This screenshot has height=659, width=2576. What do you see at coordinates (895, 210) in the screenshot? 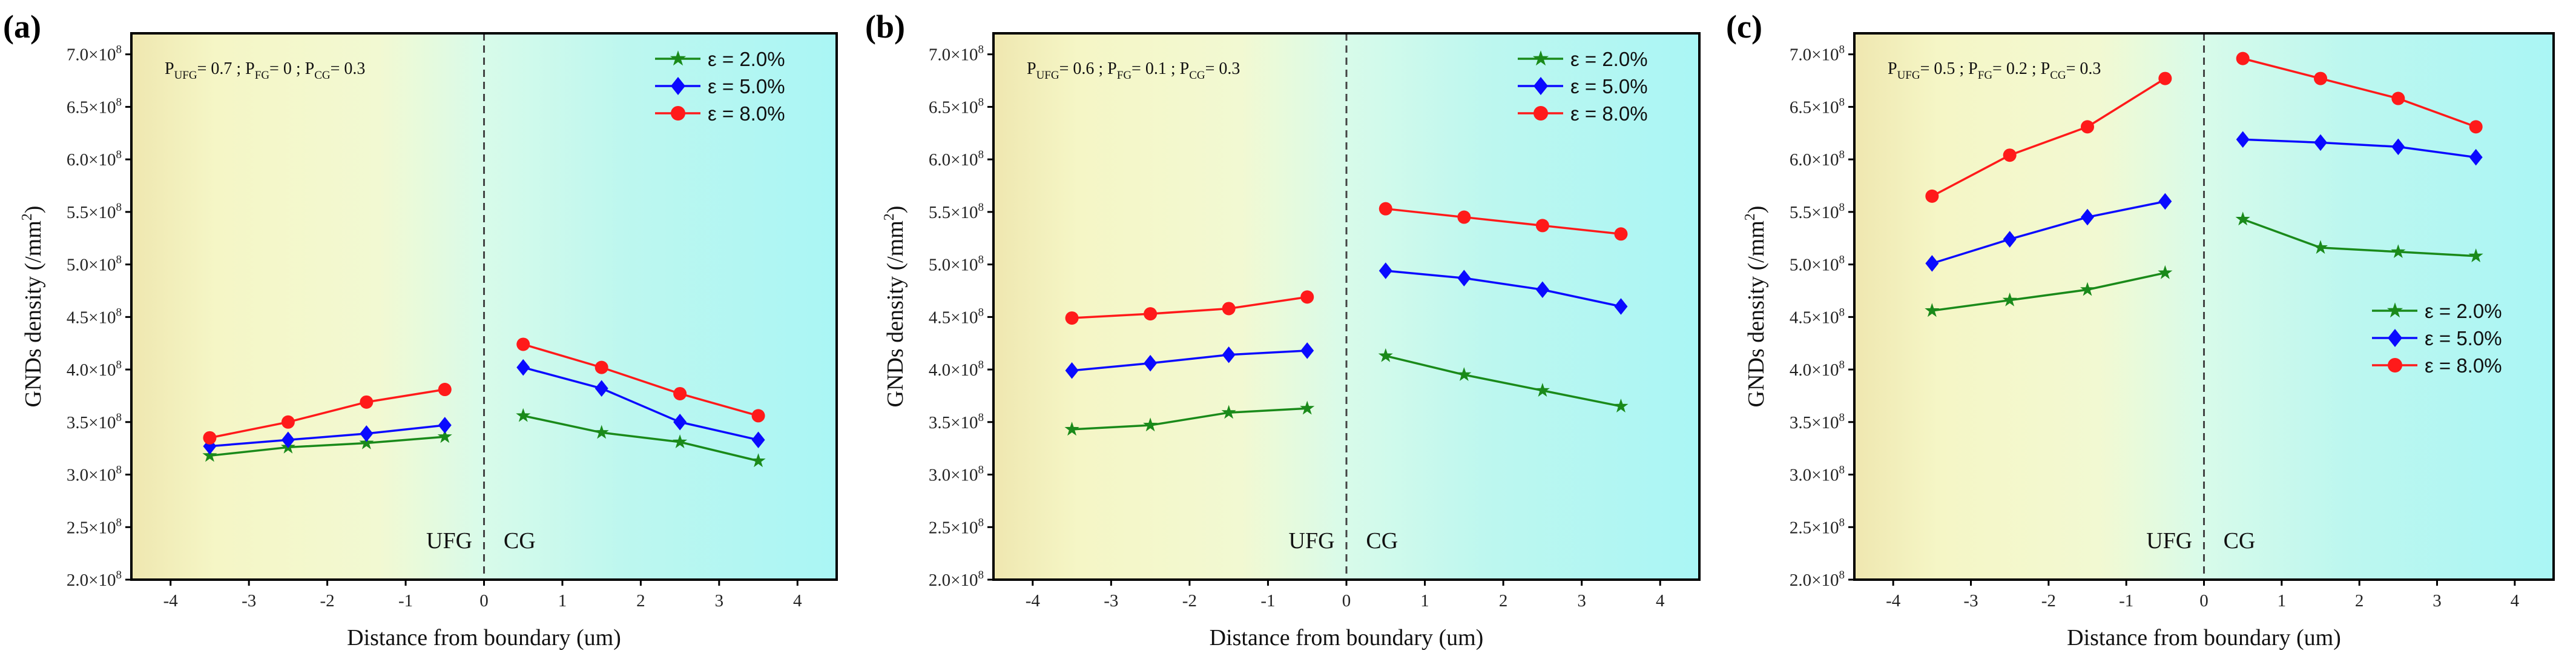
I see `y-axis-label-close: )` at bounding box center [895, 210].